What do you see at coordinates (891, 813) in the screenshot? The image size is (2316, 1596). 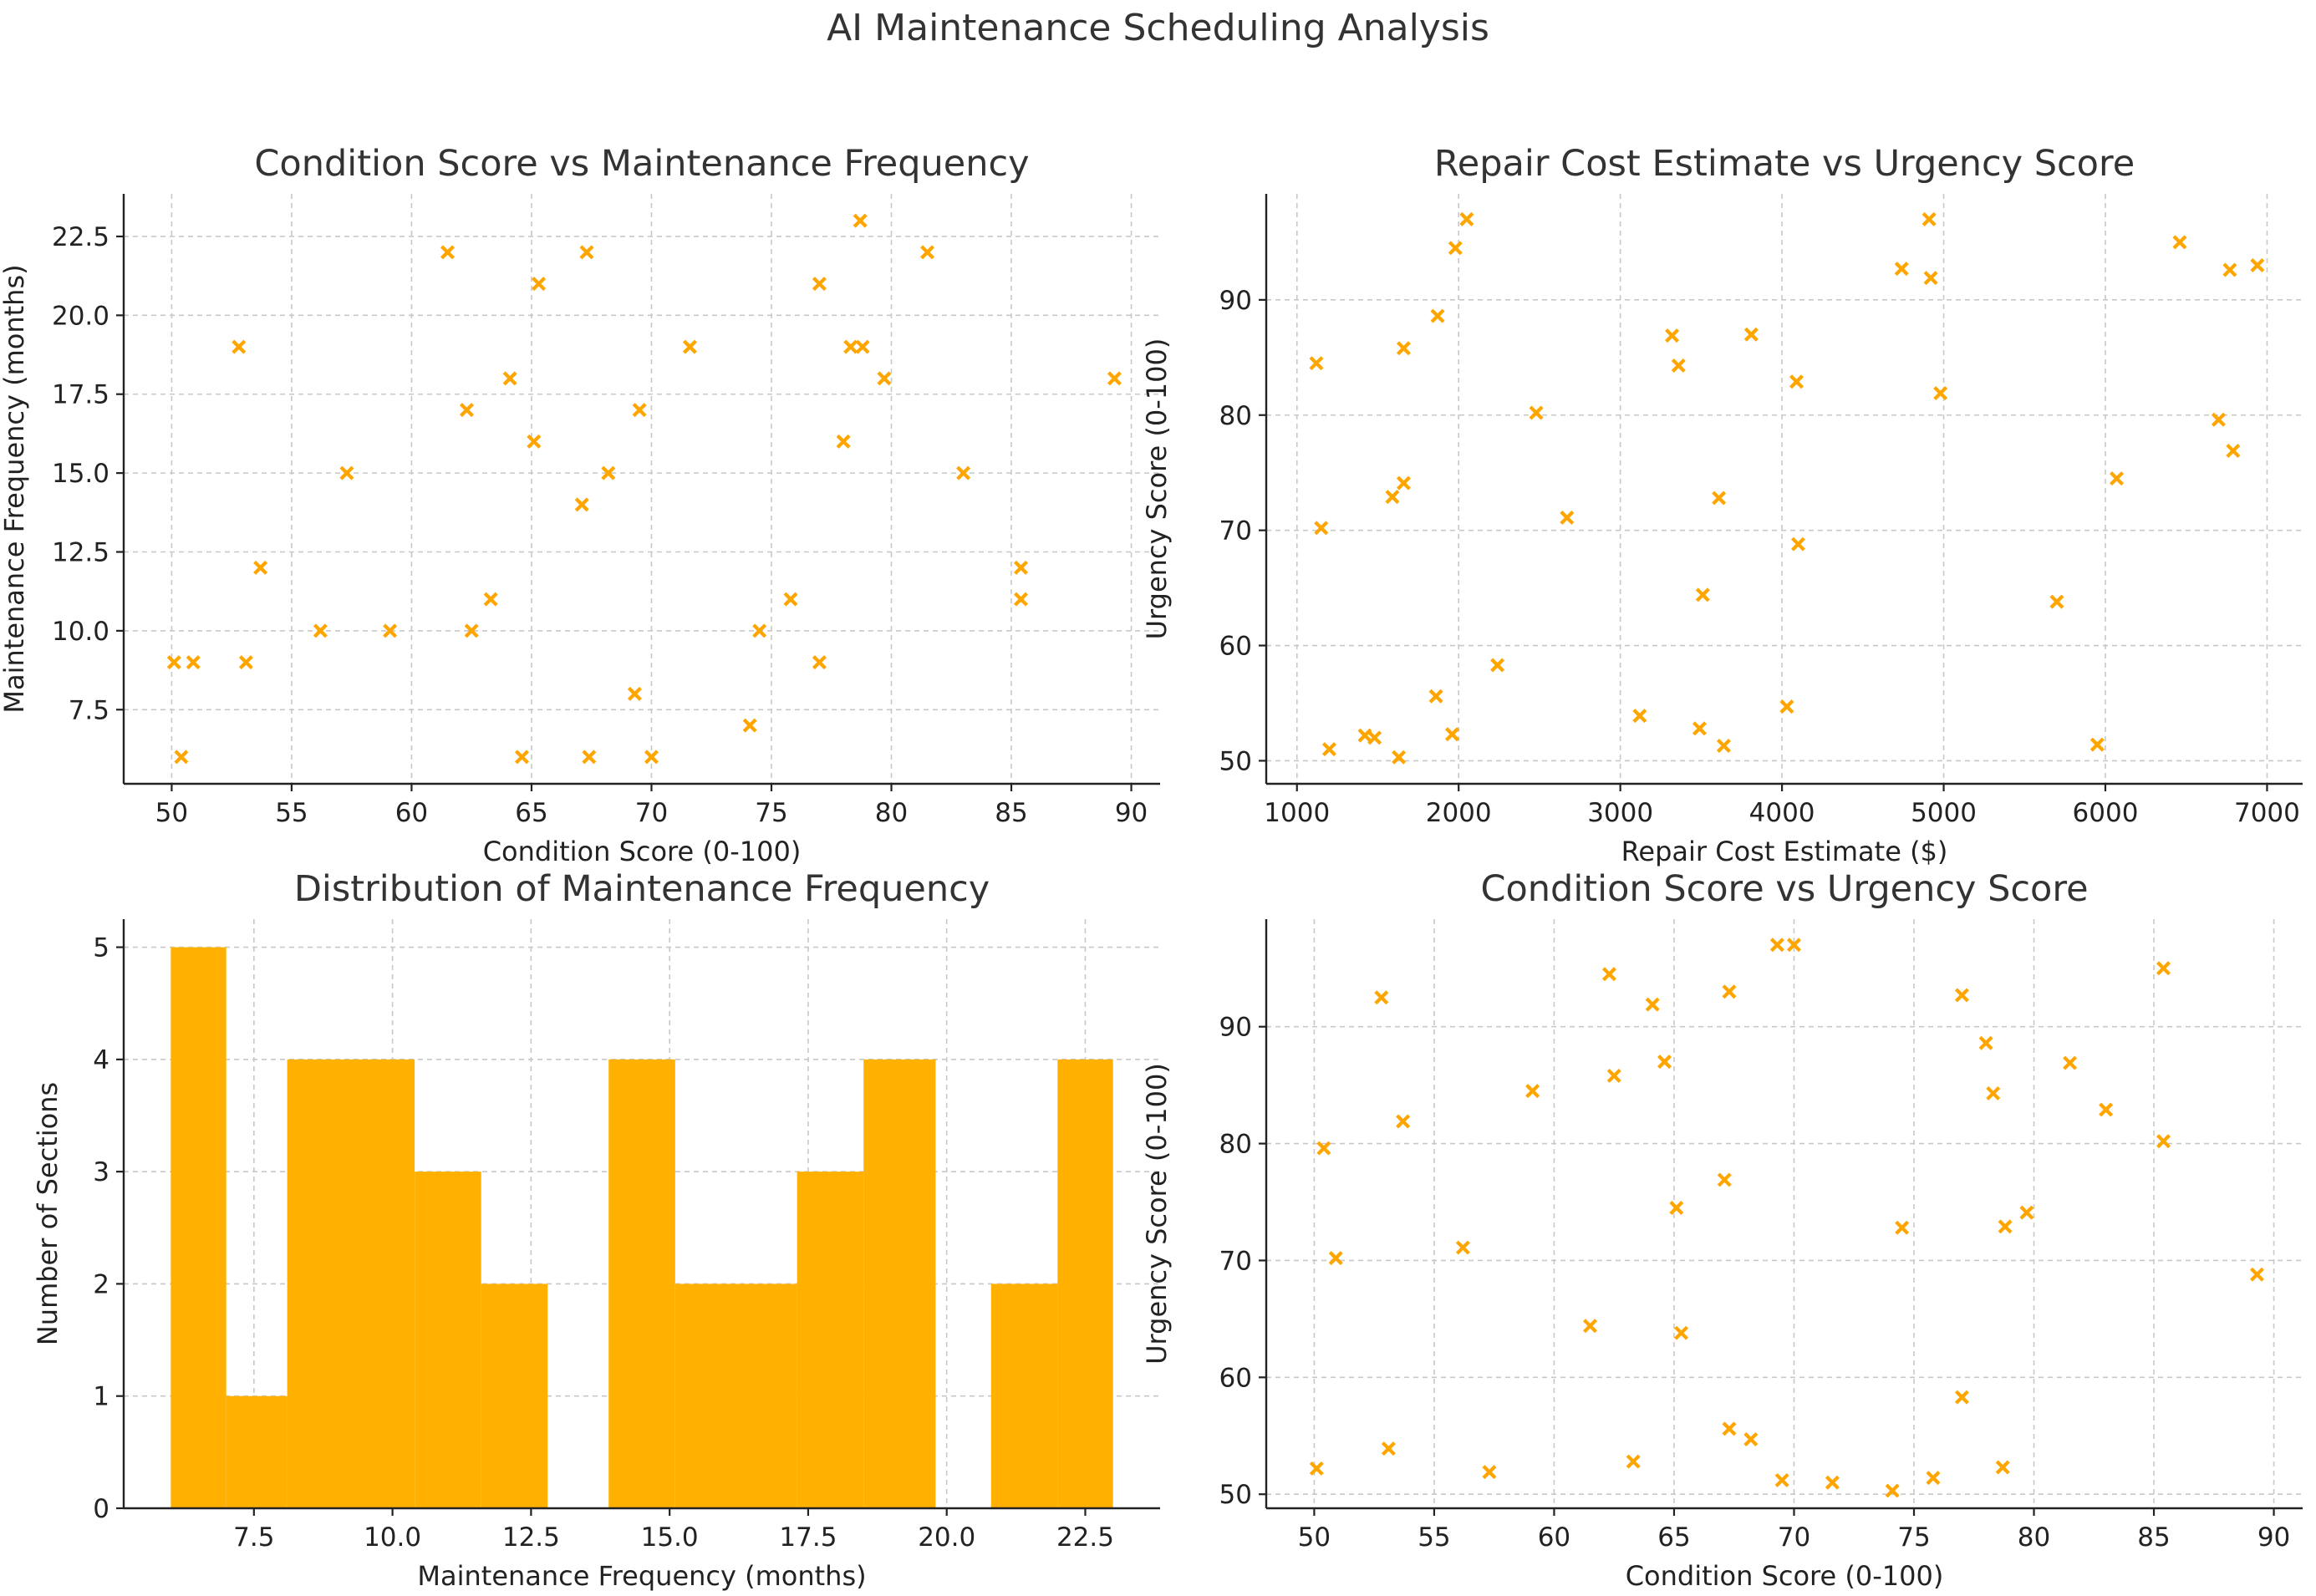 I see `x-tick-label: 80` at bounding box center [891, 813].